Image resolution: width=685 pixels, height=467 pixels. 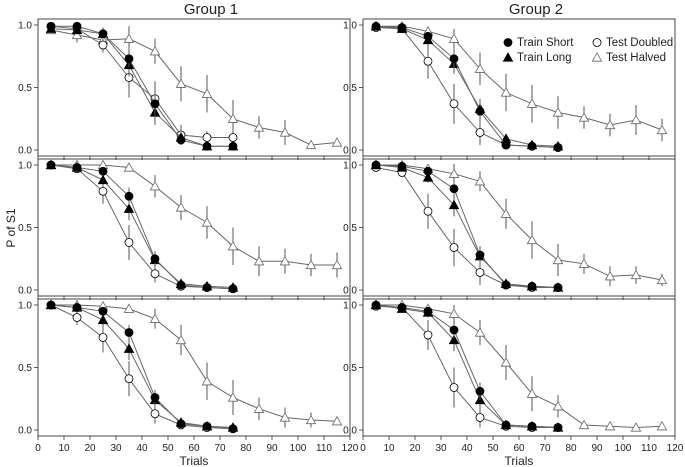 What do you see at coordinates (571, 448) in the screenshot?
I see `x-tick-label: 80` at bounding box center [571, 448].